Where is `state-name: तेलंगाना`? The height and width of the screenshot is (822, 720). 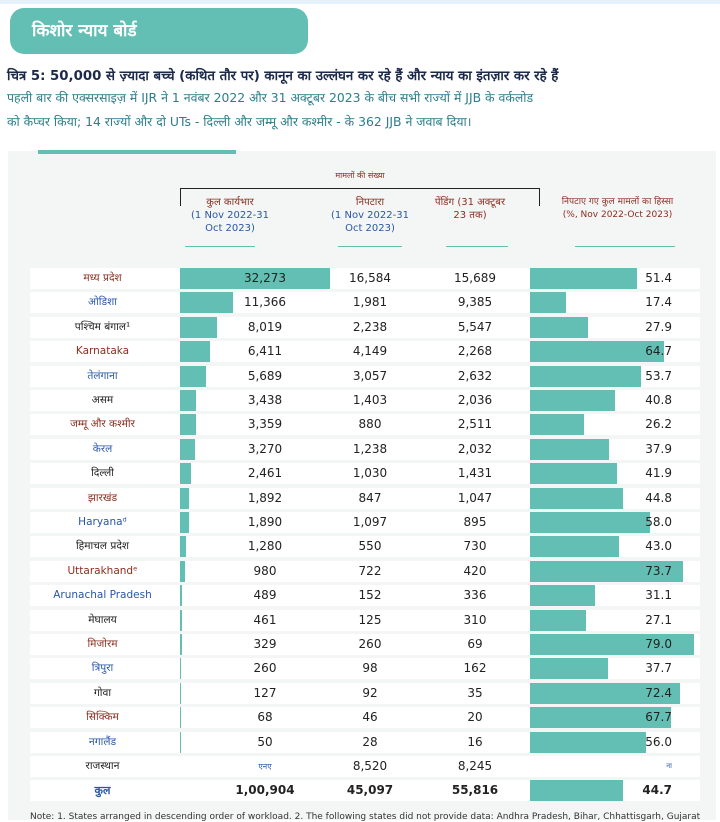
state-name: तेलंगाना is located at coordinates (102, 376).